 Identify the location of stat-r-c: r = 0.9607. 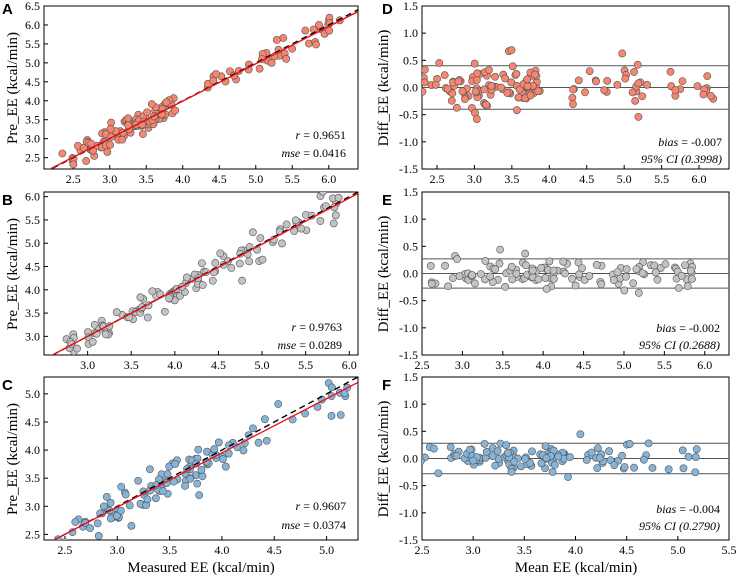
(321, 506).